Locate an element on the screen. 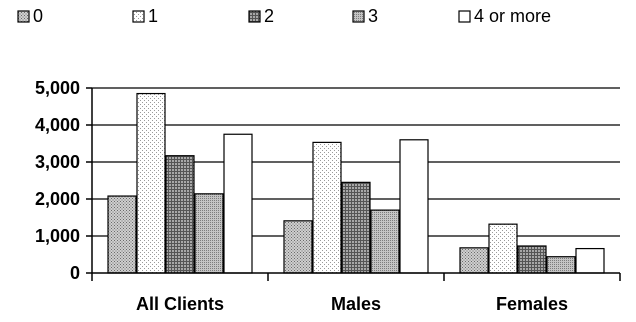  legend-label-1: 1 is located at coordinates (153, 16).